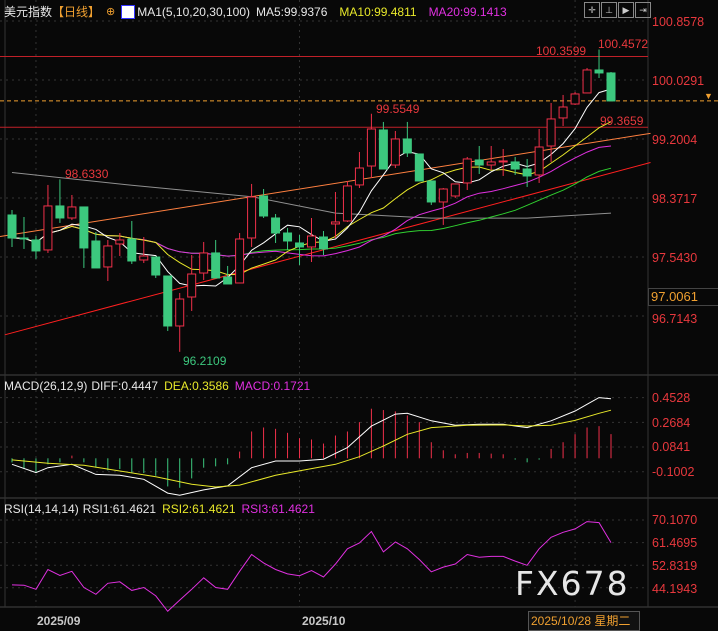  What do you see at coordinates (623, 44) in the screenshot?
I see `high-annotation: 100.4572` at bounding box center [623, 44].